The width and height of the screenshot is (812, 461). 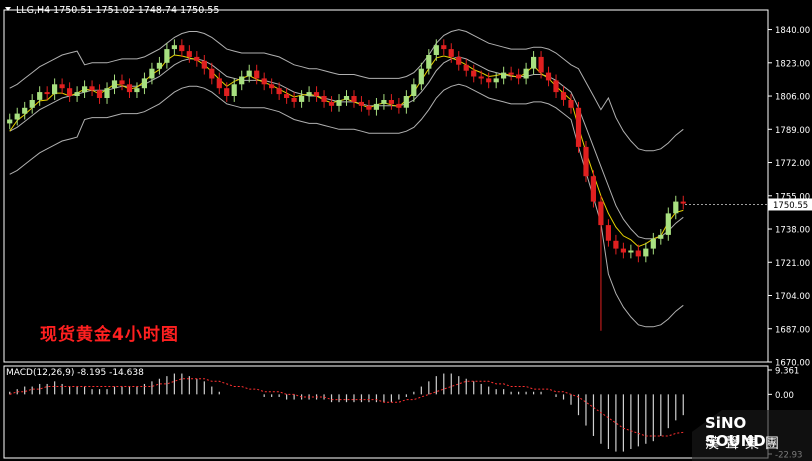 I want to click on dropdown-triangle-icon, so click(x=8, y=9).